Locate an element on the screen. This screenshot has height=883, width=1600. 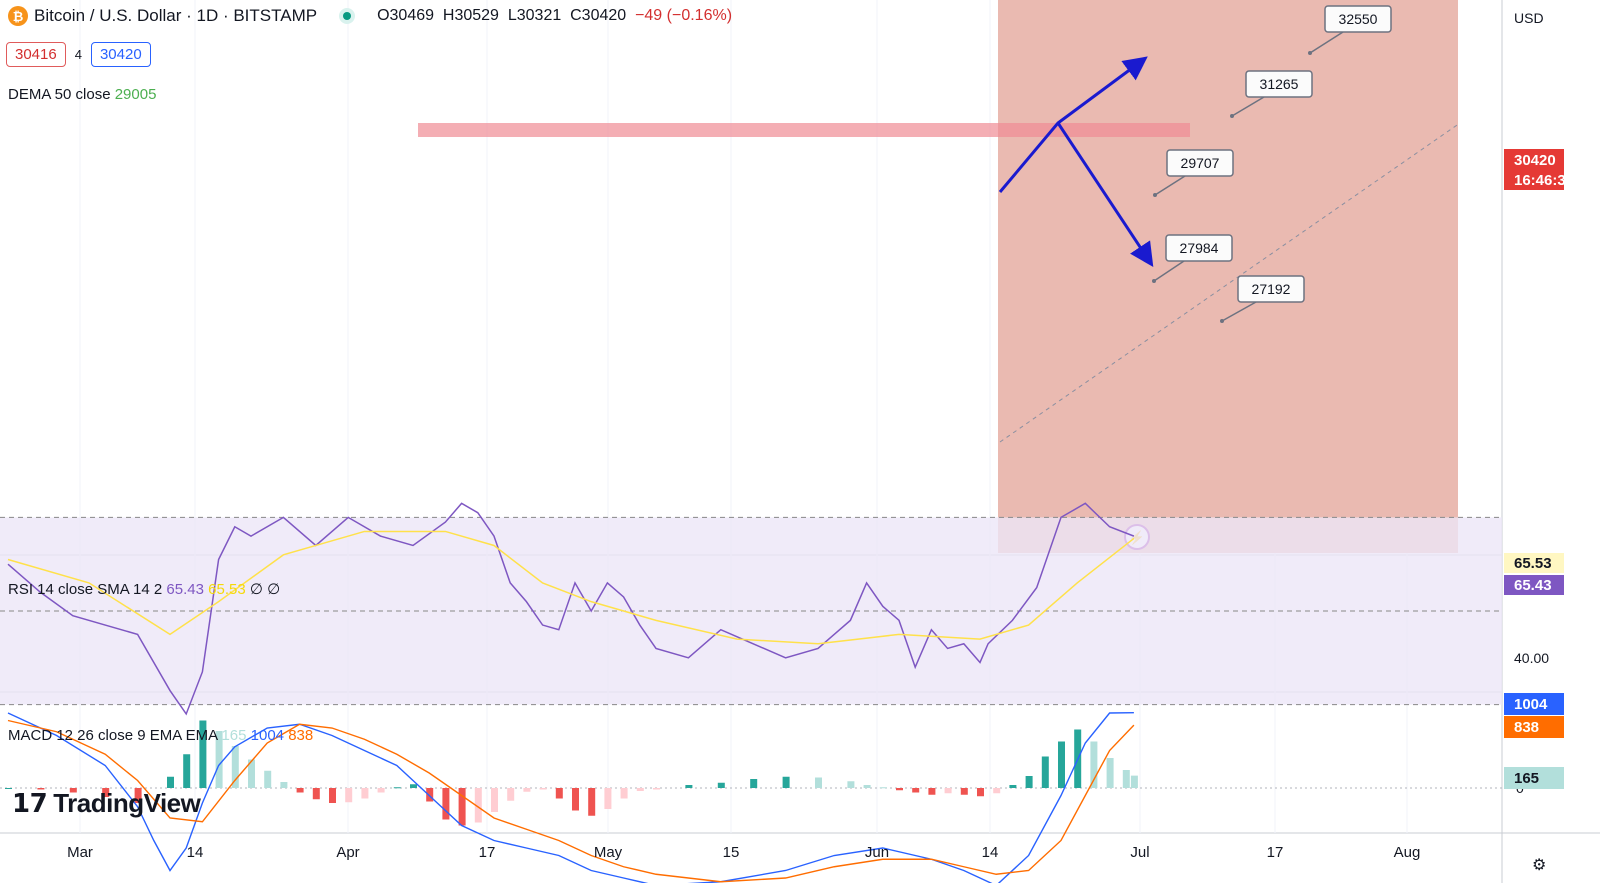
ohlc-readout: O30469 H30529 L30321 C30420 −49 (−0.16%) is located at coordinates (554, 16).